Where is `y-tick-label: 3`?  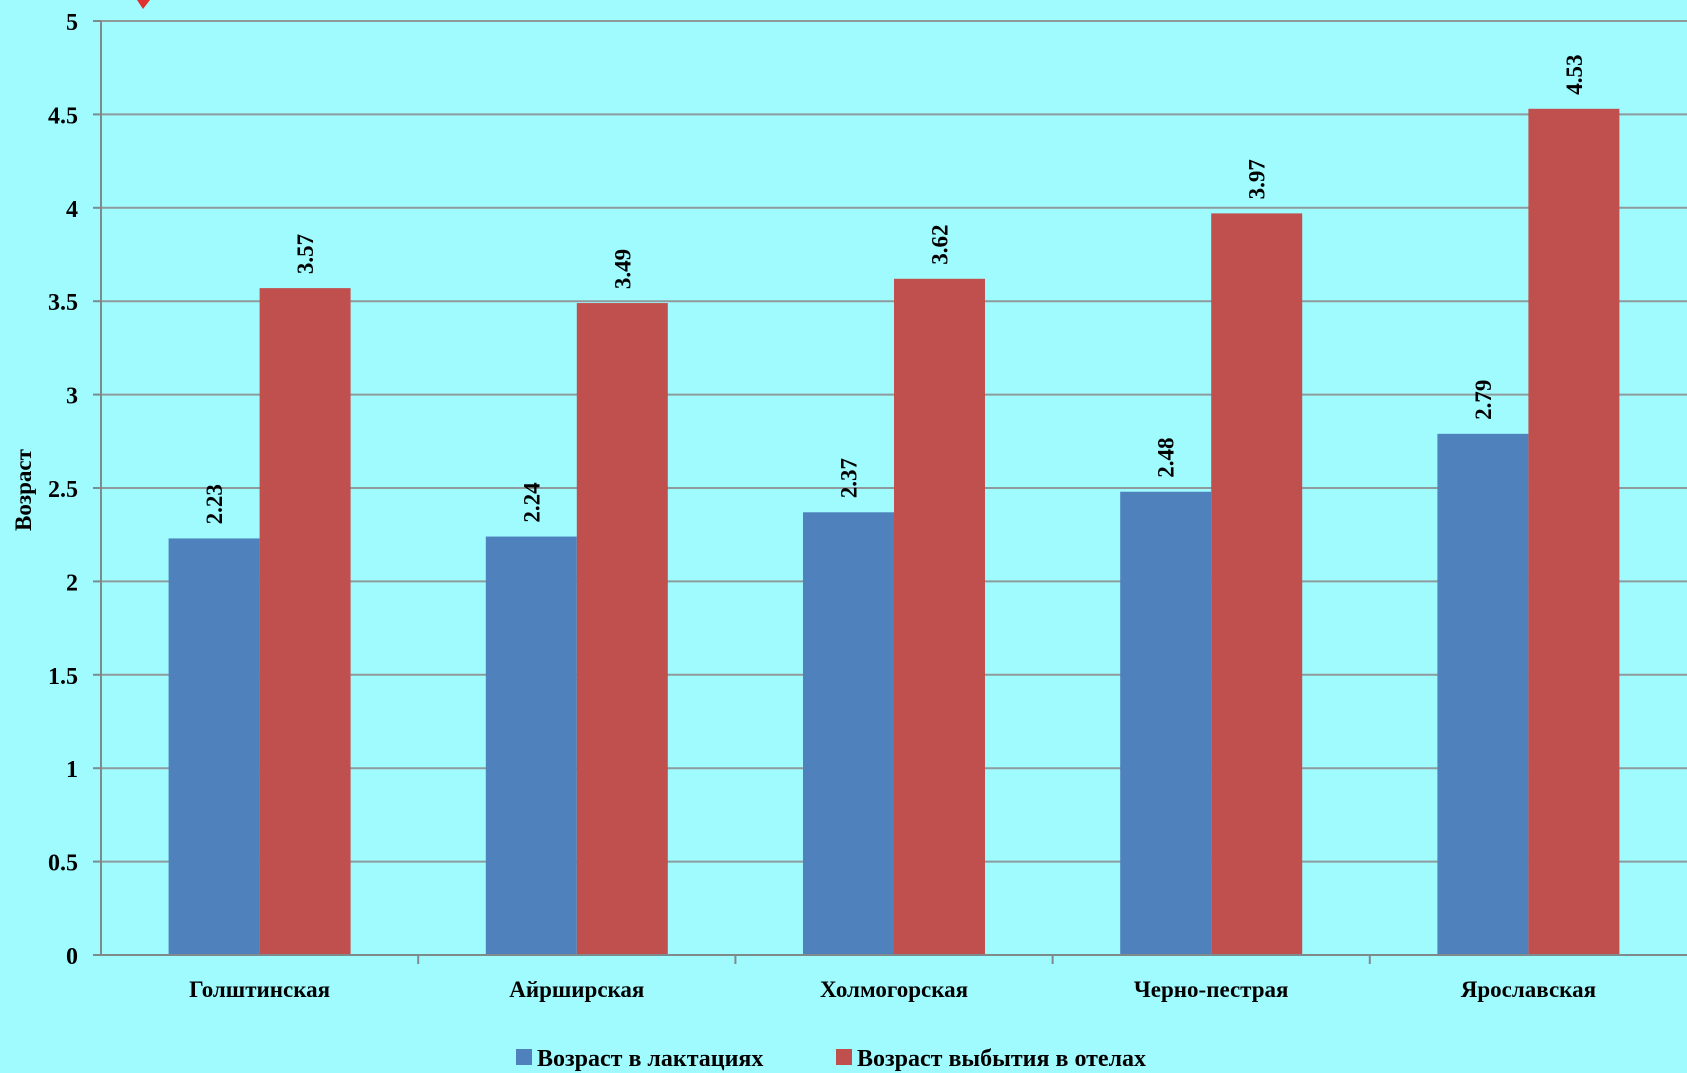
y-tick-label: 3 is located at coordinates (72, 397).